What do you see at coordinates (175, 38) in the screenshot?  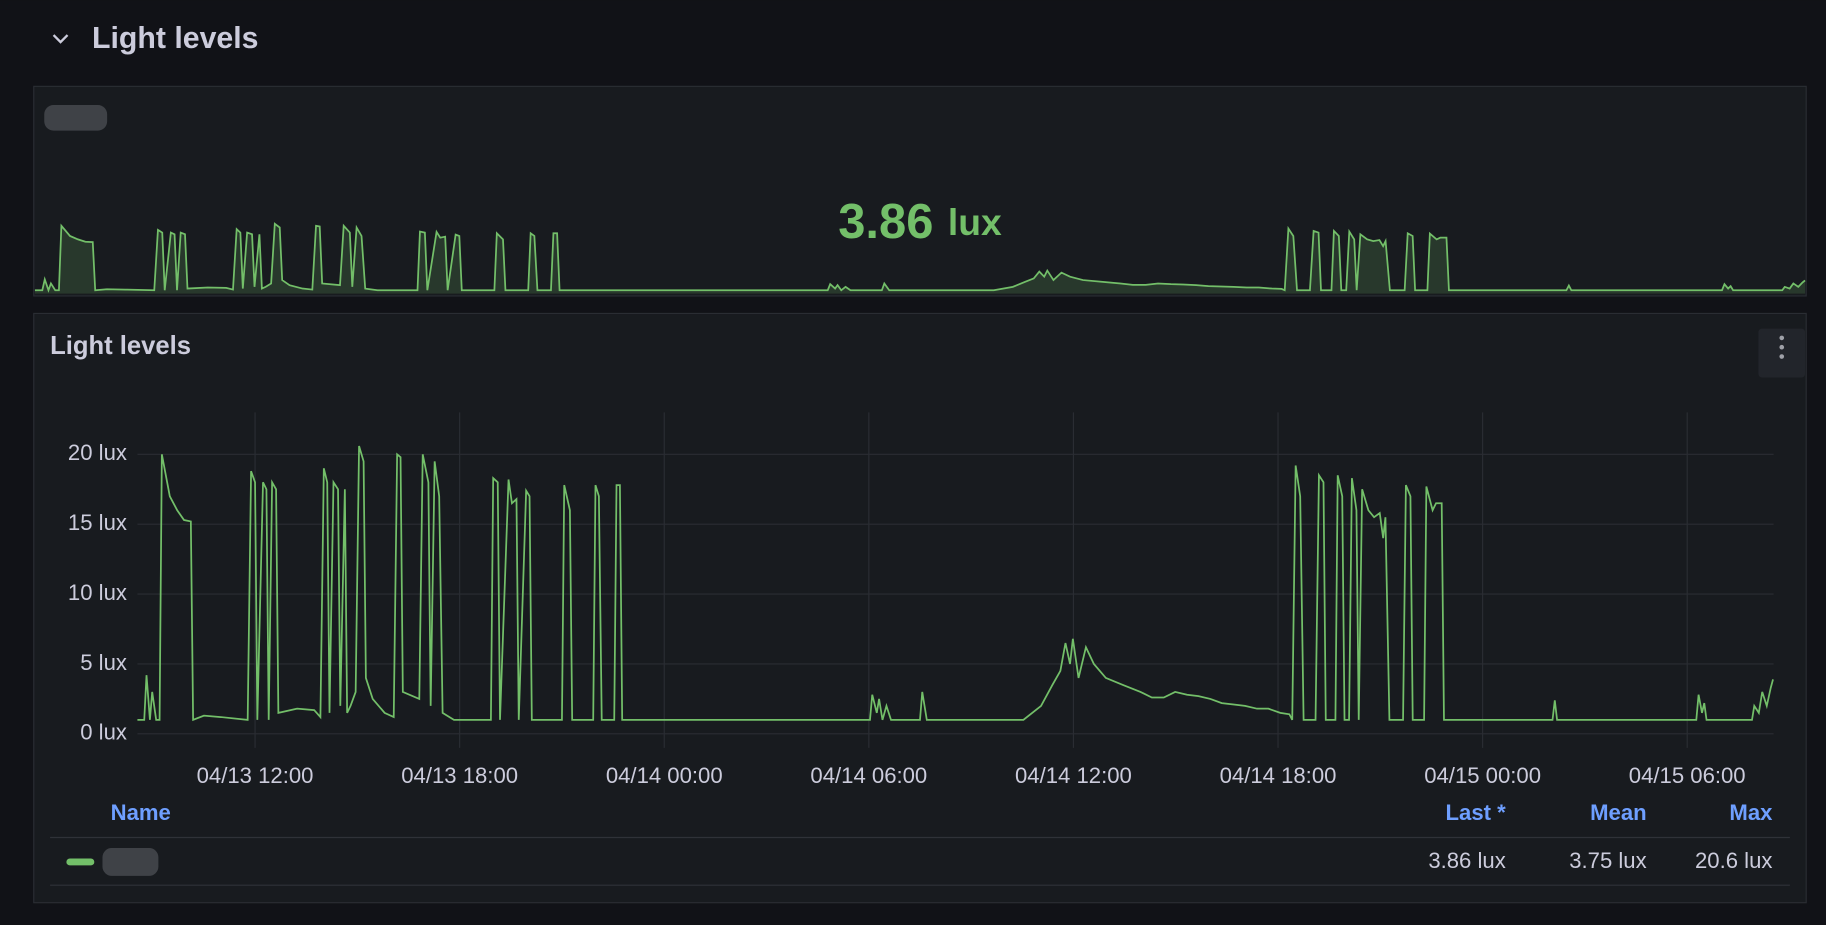 I see `row-title: Light levels` at bounding box center [175, 38].